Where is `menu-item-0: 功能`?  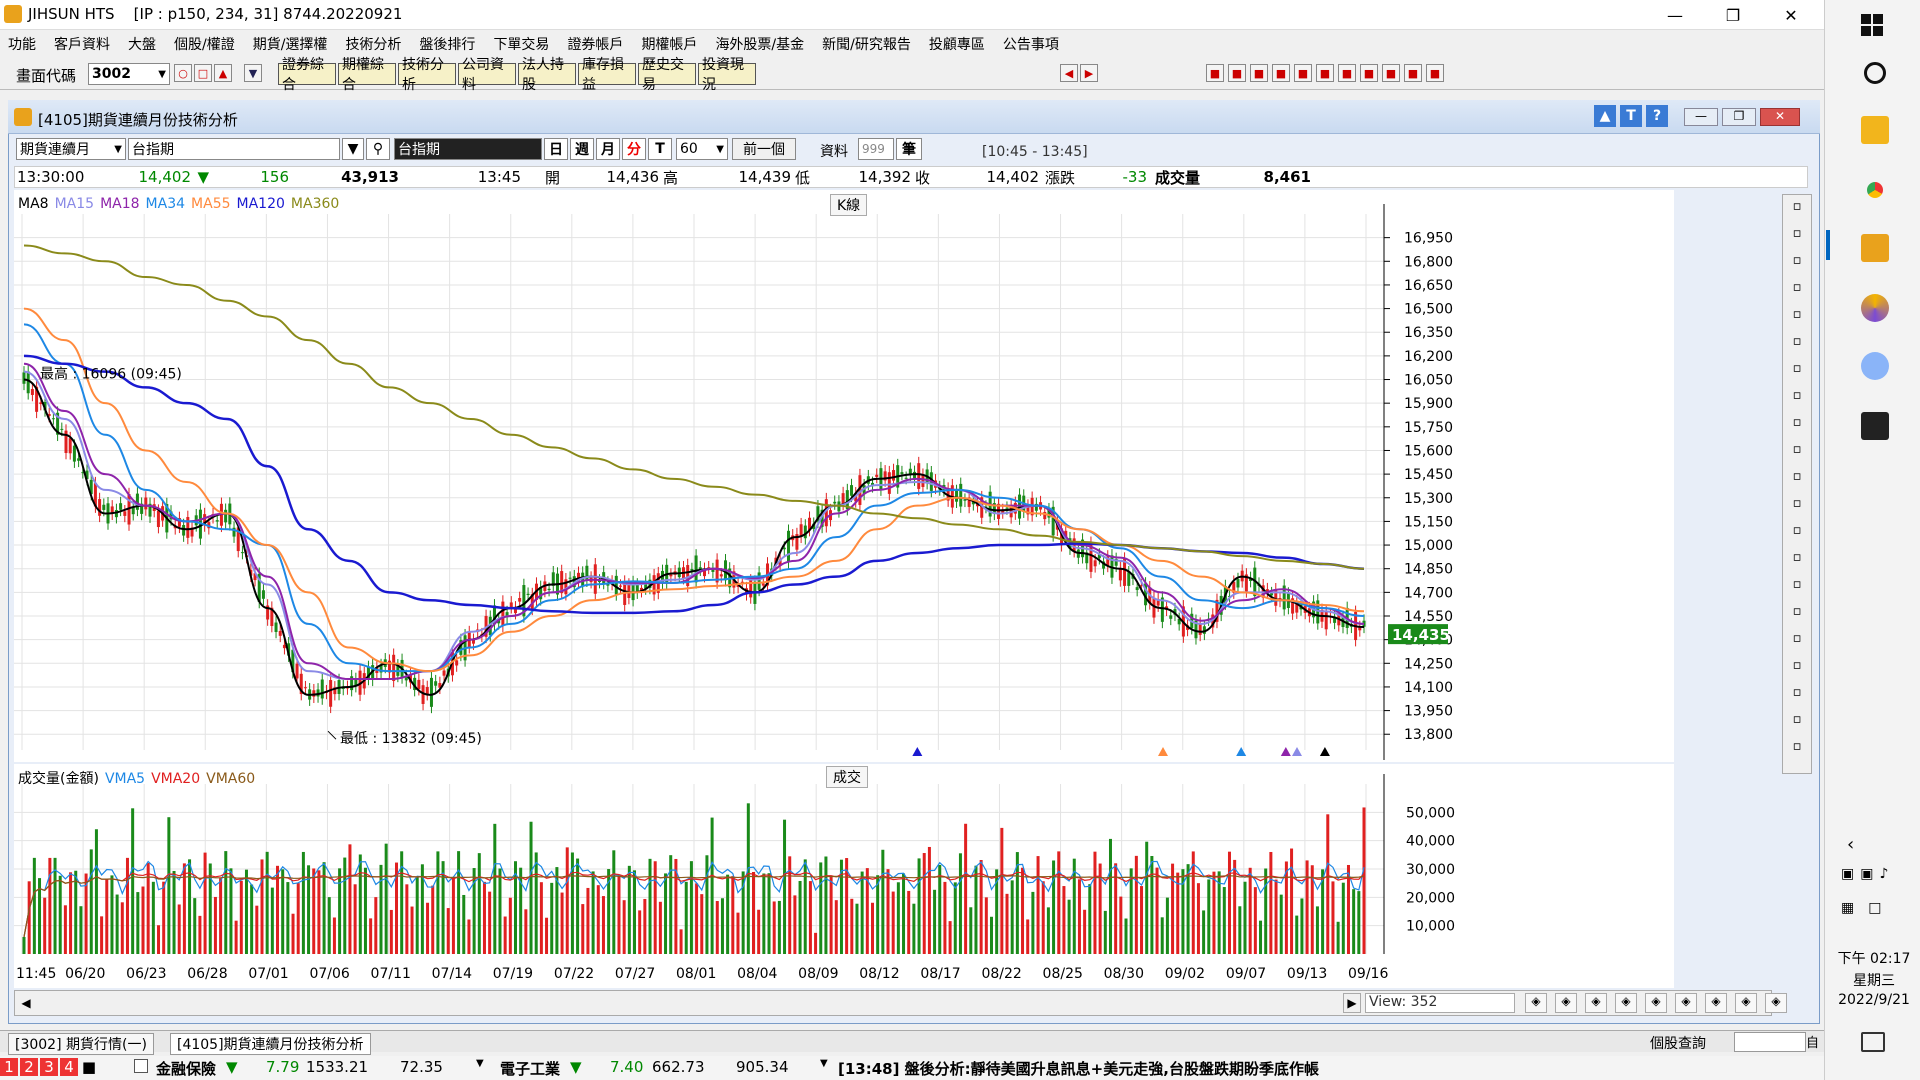 menu-item-0: 功能 is located at coordinates (22, 45).